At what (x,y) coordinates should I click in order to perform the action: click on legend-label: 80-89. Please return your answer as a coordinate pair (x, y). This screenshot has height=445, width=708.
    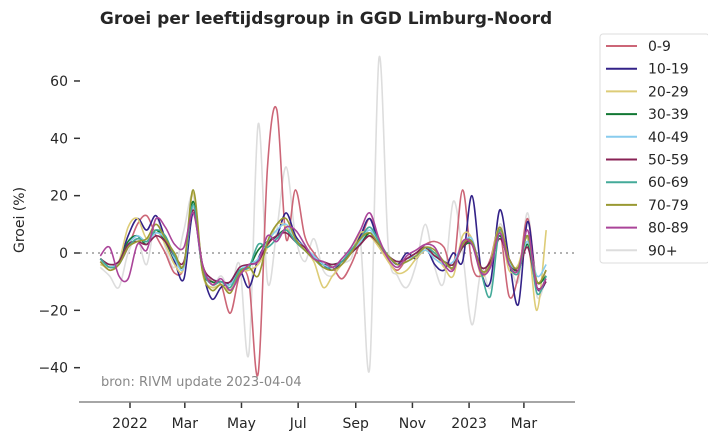
    Looking at the image, I should click on (668, 229).